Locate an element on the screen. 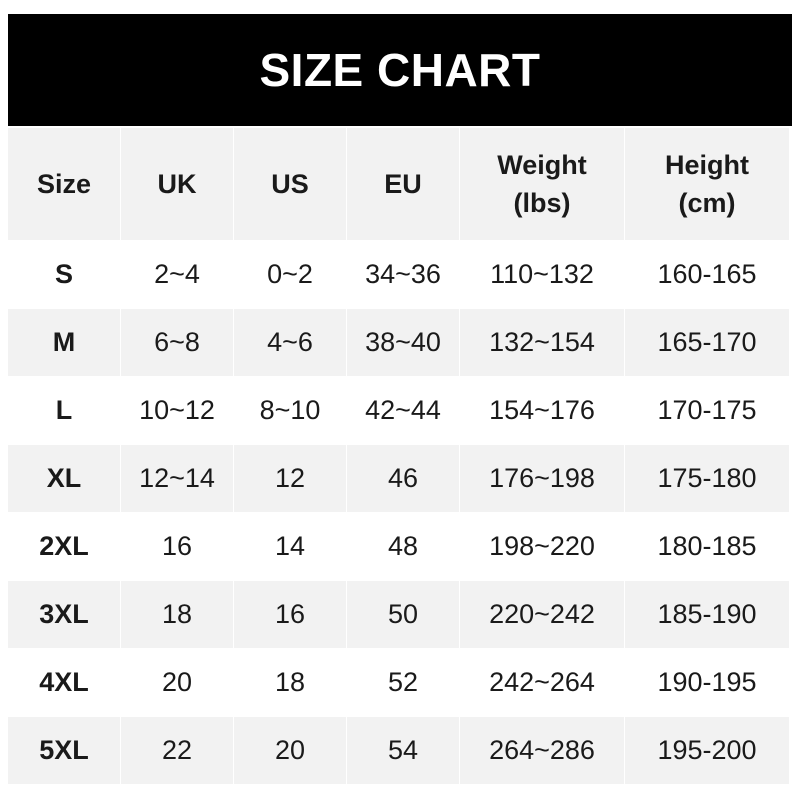 The height and width of the screenshot is (800, 800). table-row: 2XL 16 14 48 198~220 180-185 is located at coordinates (398, 546).